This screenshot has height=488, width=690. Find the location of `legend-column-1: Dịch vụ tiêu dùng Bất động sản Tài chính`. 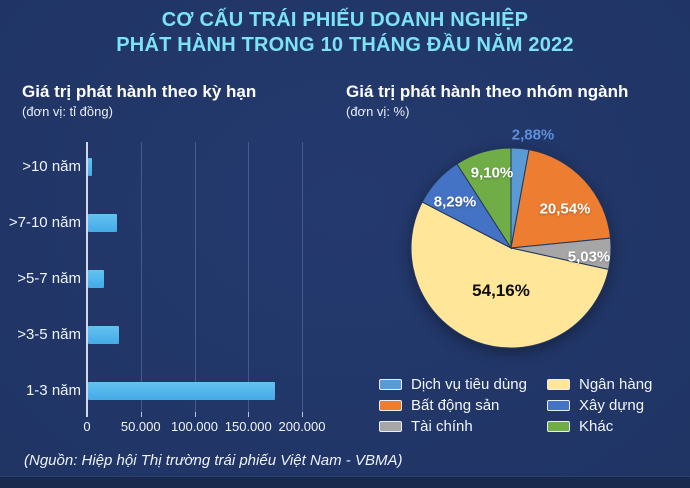

legend-column-1: Dịch vụ tiêu dùng Bất động sản Tài chính is located at coordinates (463, 405).